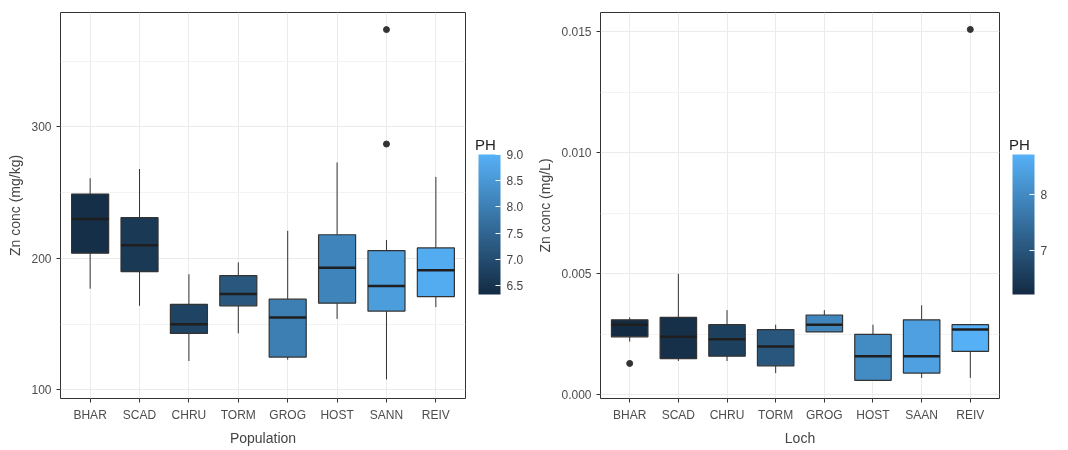 Image resolution: width=1068 pixels, height=450 pixels. I want to click on color-bar-label: 7.5, so click(515, 233).